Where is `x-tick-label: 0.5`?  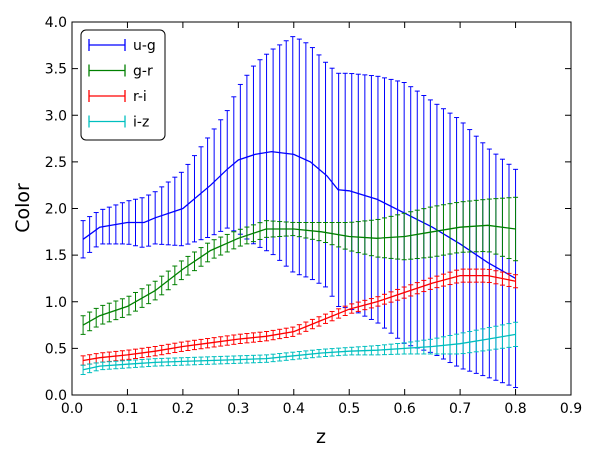
x-tick-label: 0.5 is located at coordinates (349, 409).